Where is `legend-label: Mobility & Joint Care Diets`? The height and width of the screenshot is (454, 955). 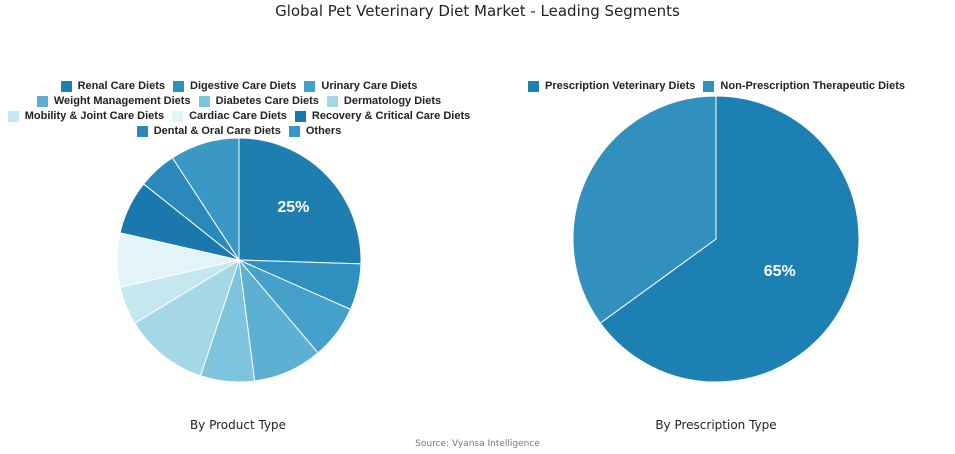
legend-label: Mobility & Joint Care Diets is located at coordinates (94, 116).